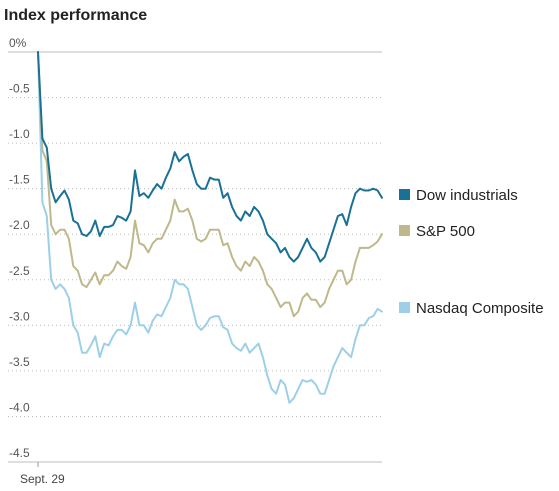 The width and height of the screenshot is (559, 491). I want to click on y-tick-label: -2.5, so click(19, 271).